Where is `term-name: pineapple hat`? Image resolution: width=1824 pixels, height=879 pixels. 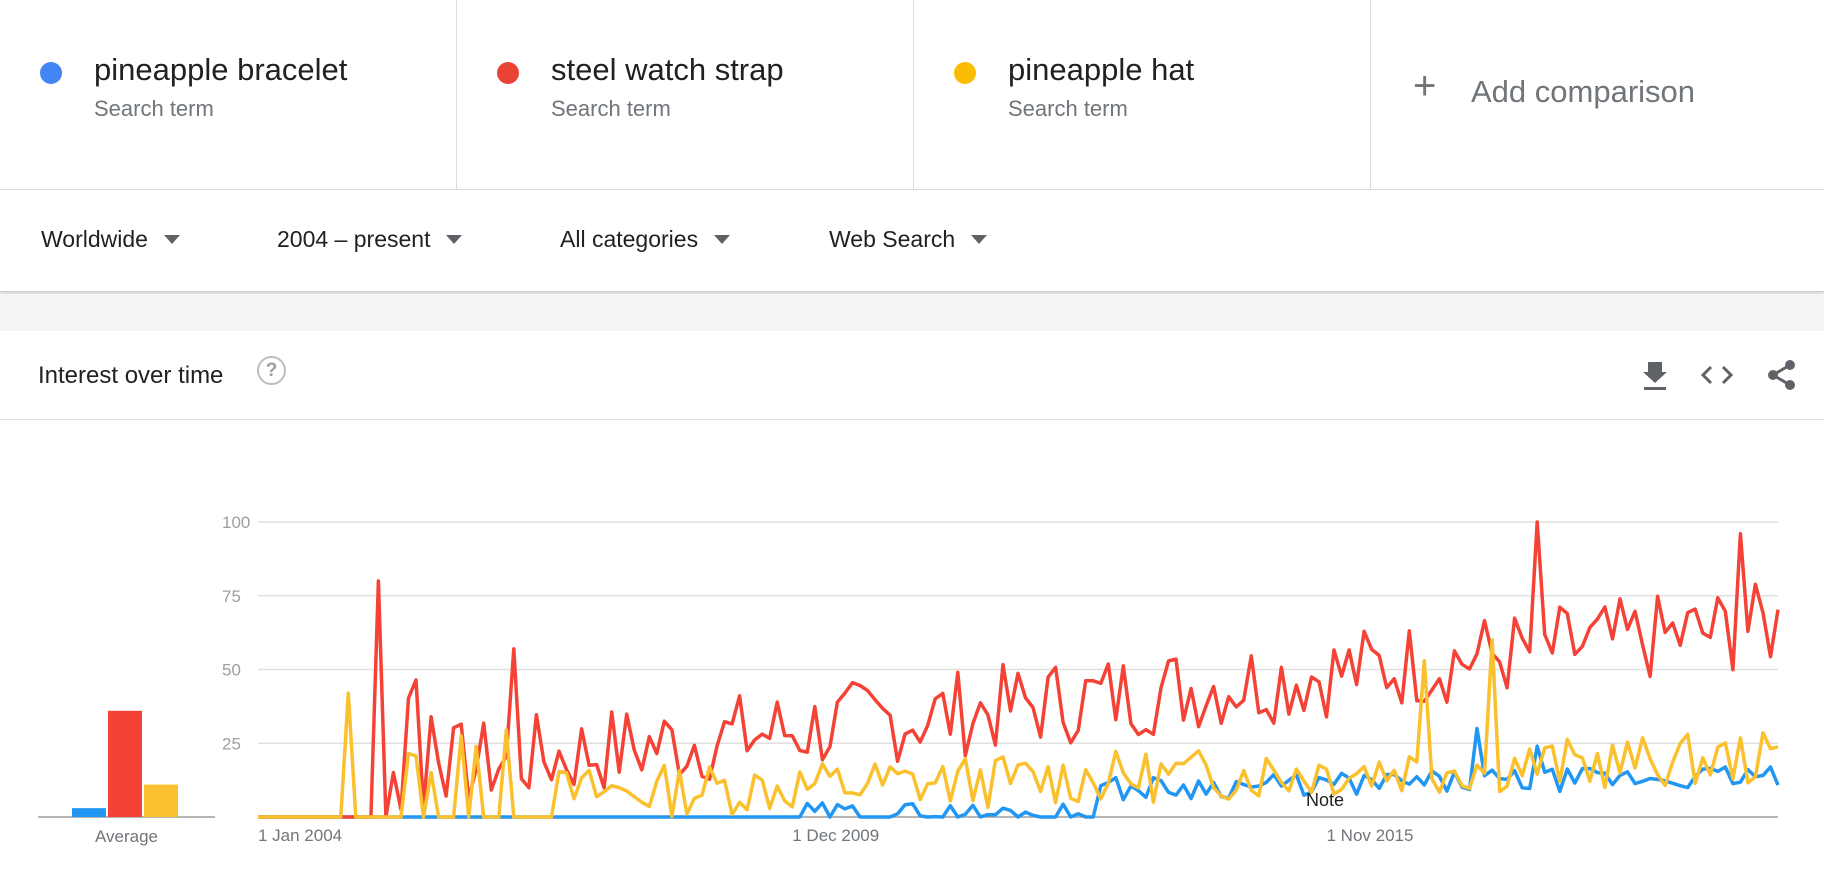 term-name: pineapple hat is located at coordinates (1101, 69).